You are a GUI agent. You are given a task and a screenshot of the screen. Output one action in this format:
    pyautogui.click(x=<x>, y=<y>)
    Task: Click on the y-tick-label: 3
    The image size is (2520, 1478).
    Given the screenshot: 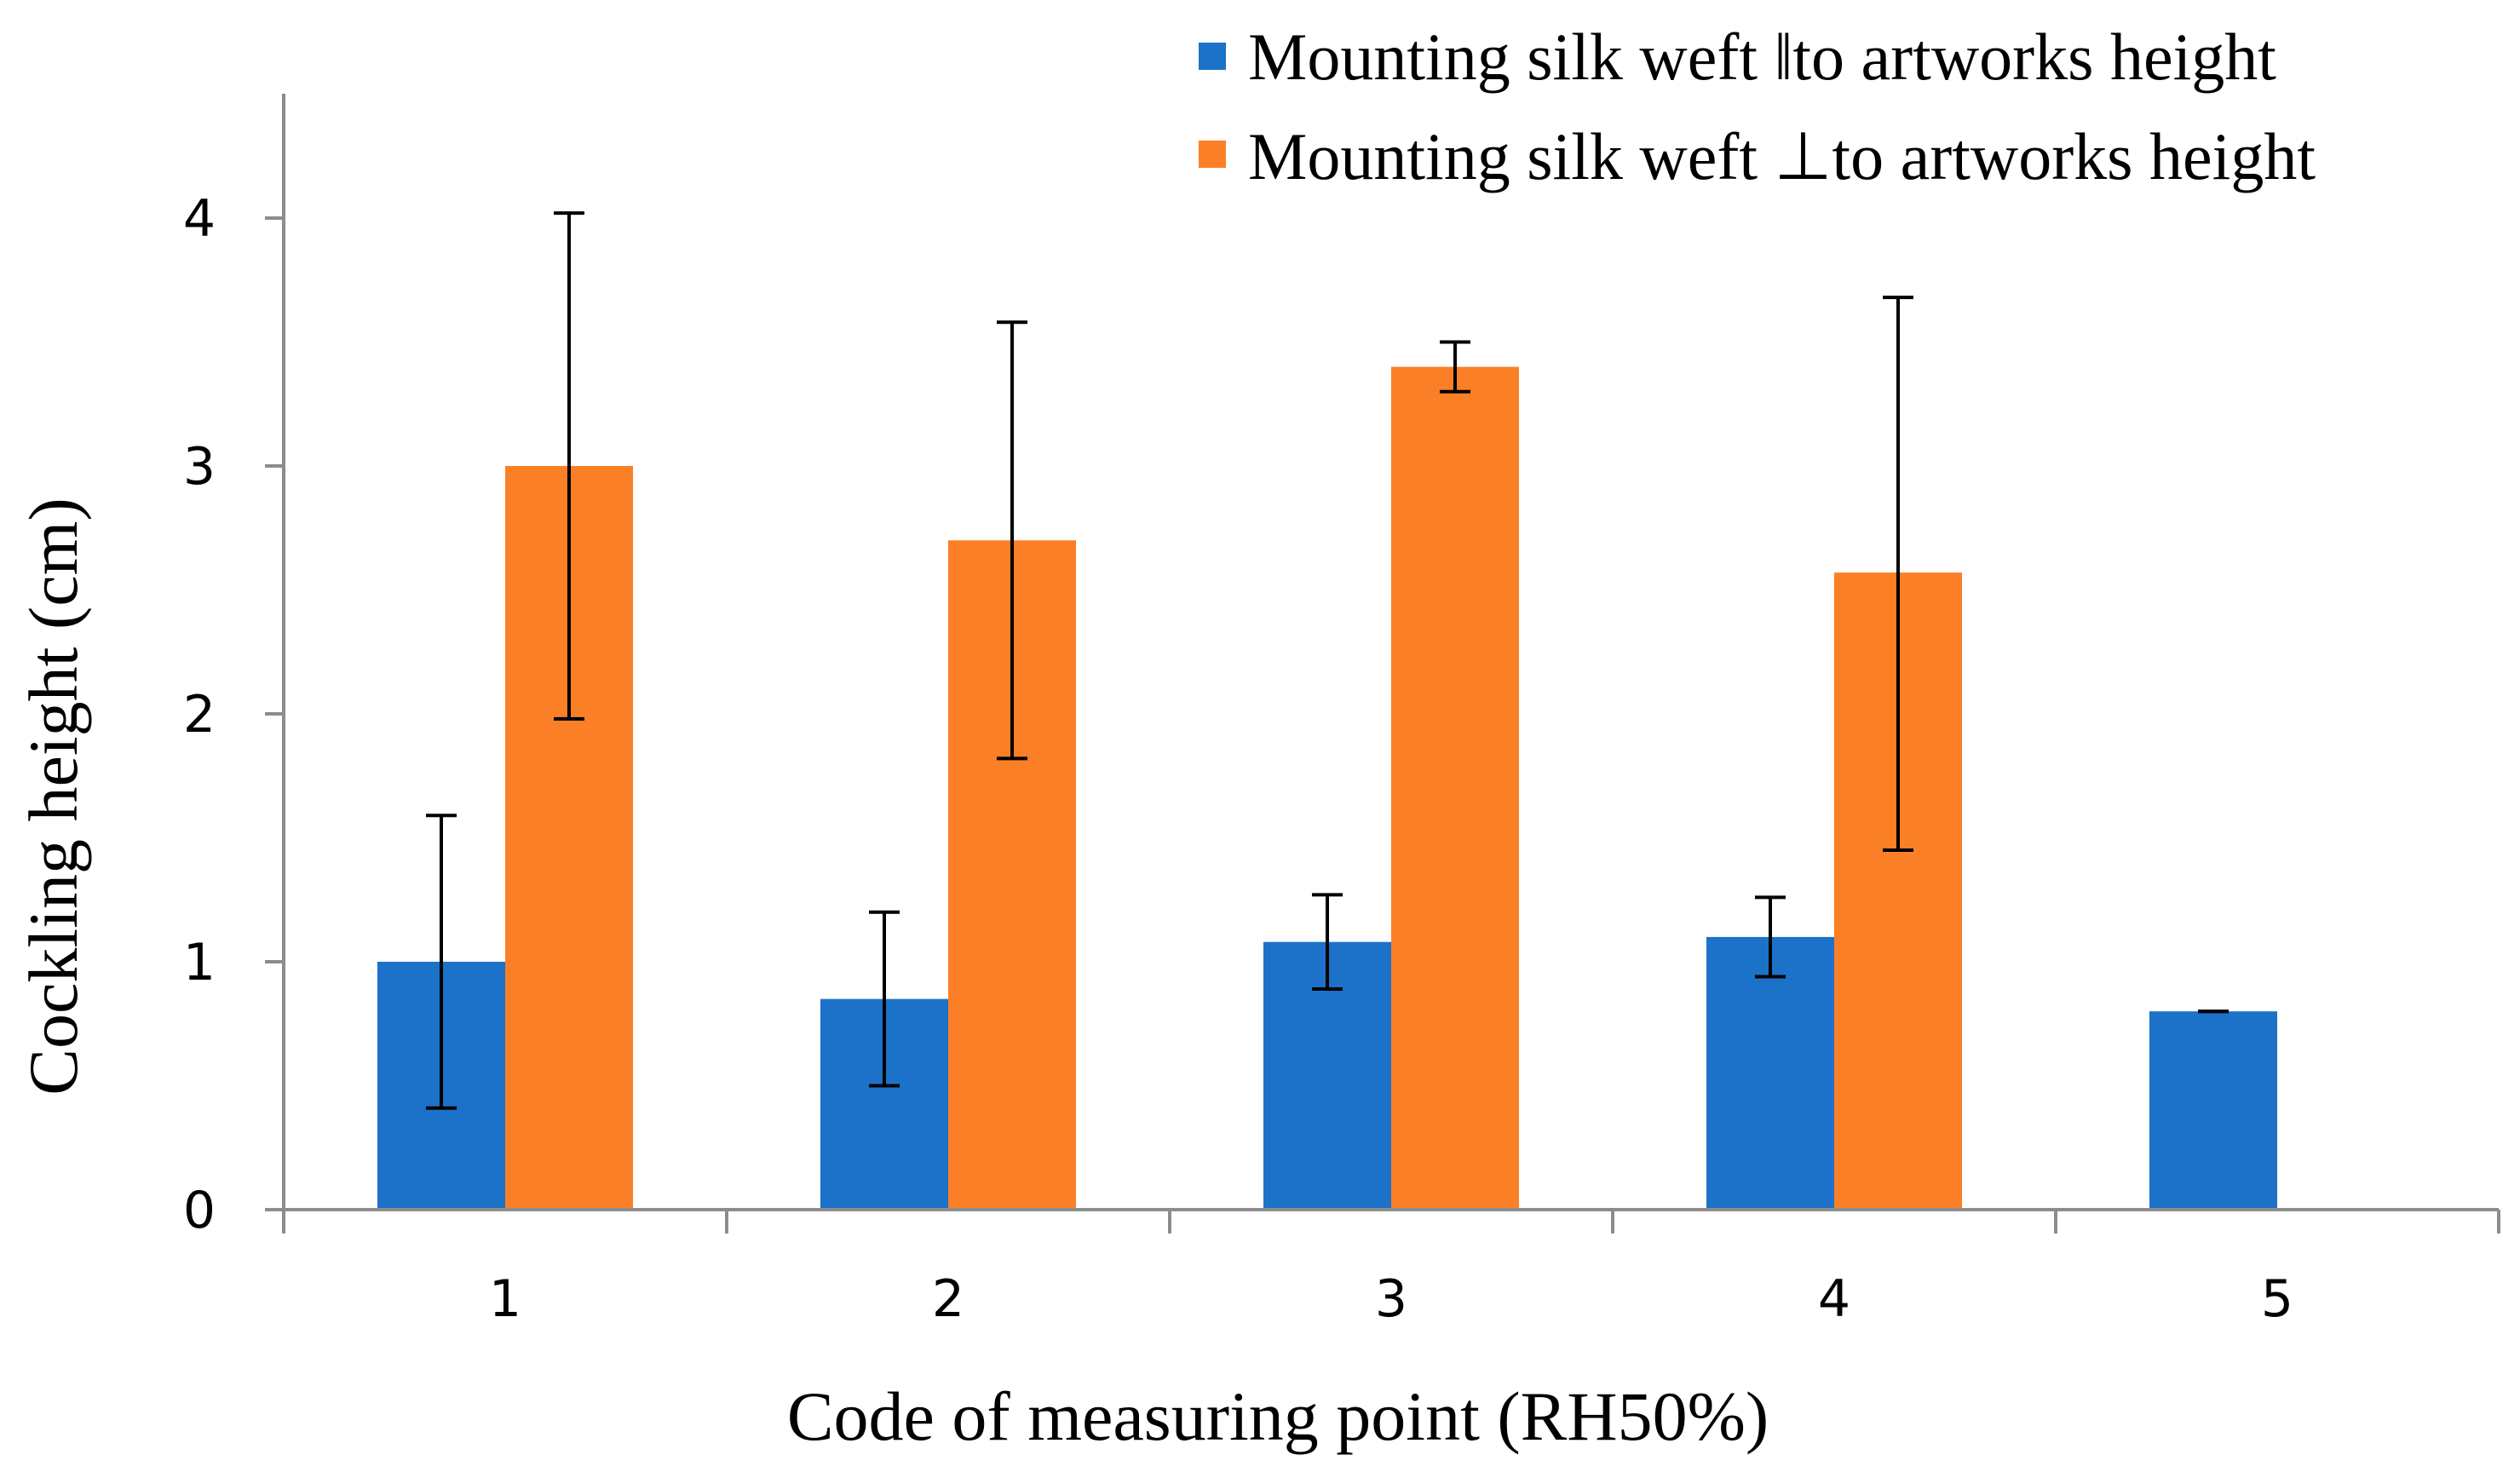 What is the action you would take?
    pyautogui.click(x=200, y=467)
    